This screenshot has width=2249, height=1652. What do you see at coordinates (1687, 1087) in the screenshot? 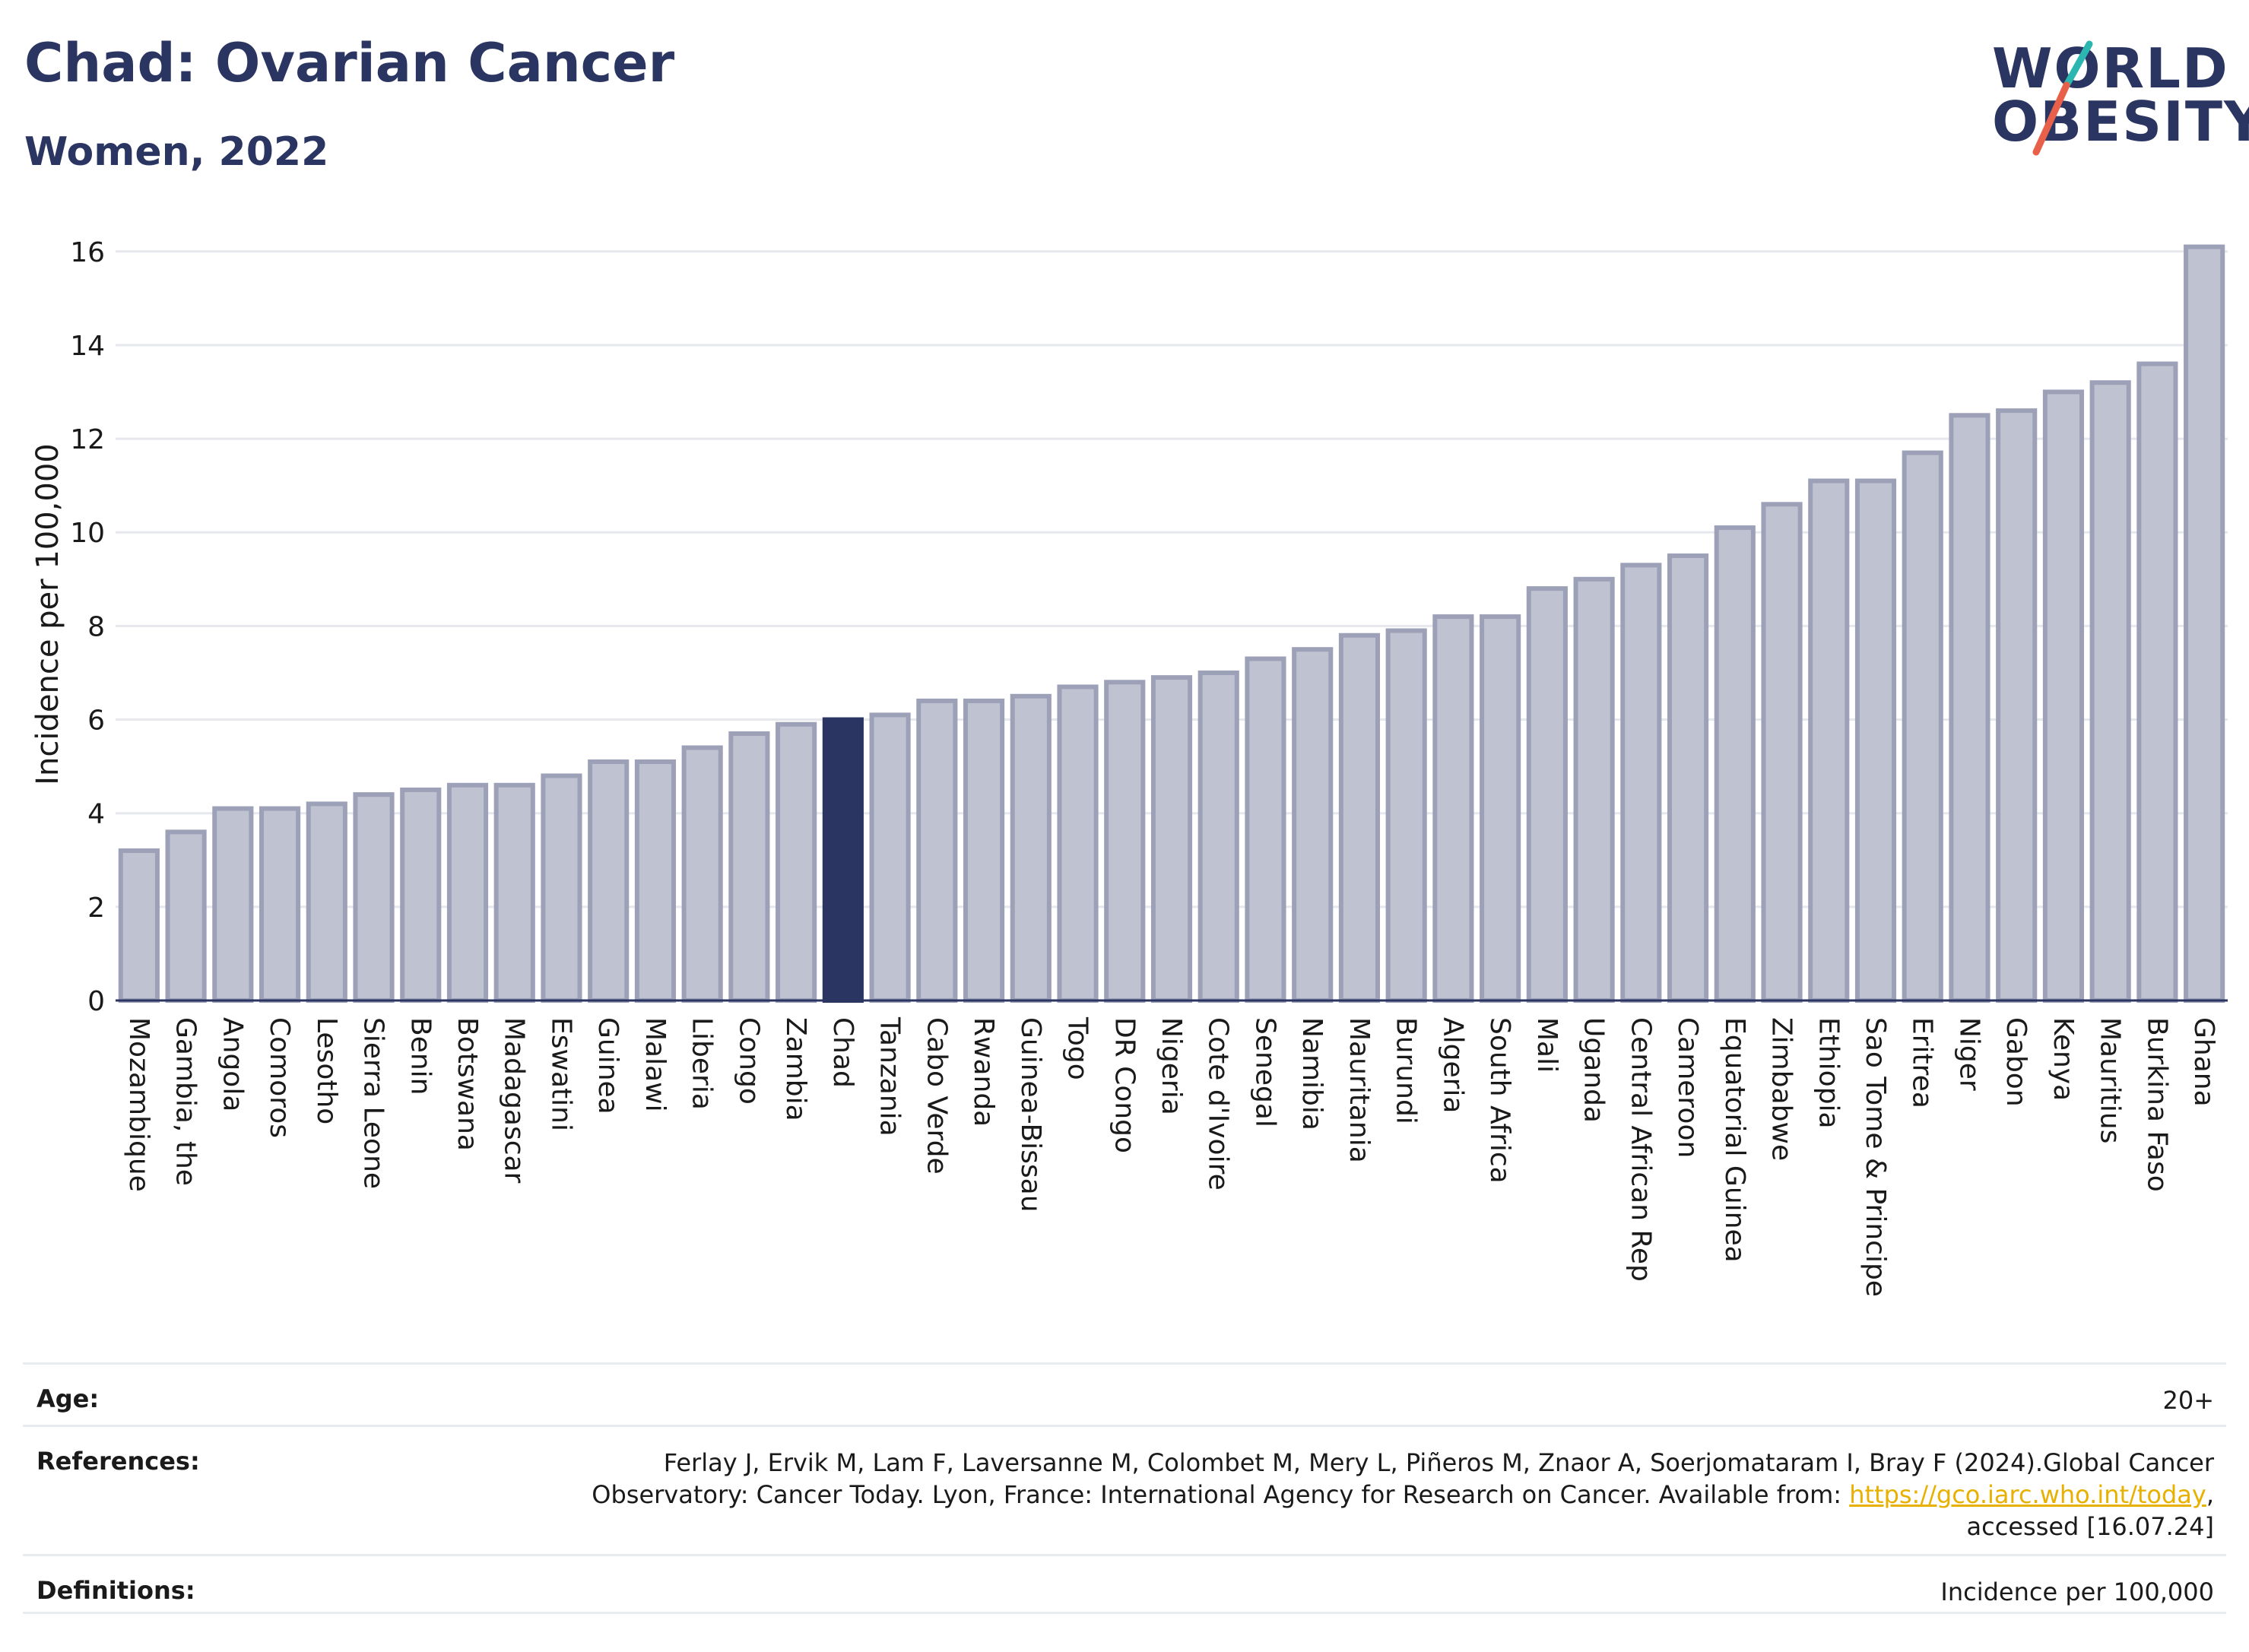
I see `x-tick-label: Cameroon` at bounding box center [1687, 1087].